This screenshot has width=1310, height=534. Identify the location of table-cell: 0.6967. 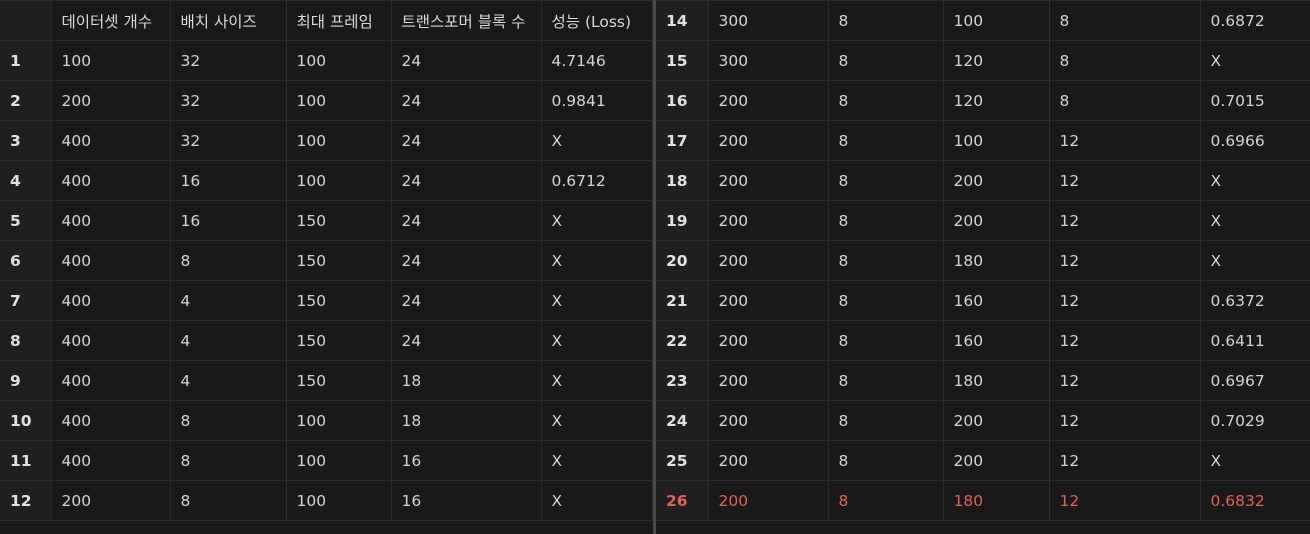
(1254, 380).